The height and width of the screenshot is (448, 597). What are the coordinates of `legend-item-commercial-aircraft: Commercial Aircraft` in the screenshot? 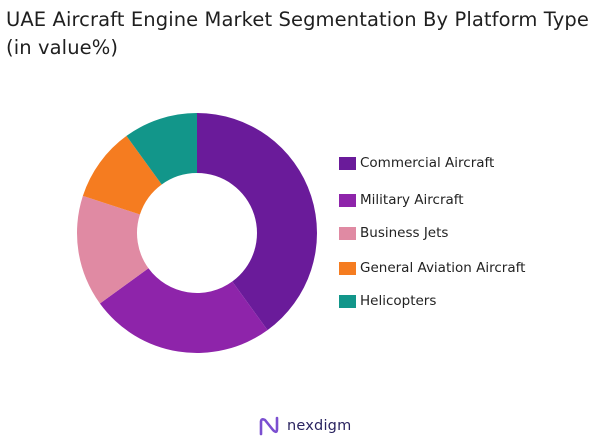 It's located at (416, 163).